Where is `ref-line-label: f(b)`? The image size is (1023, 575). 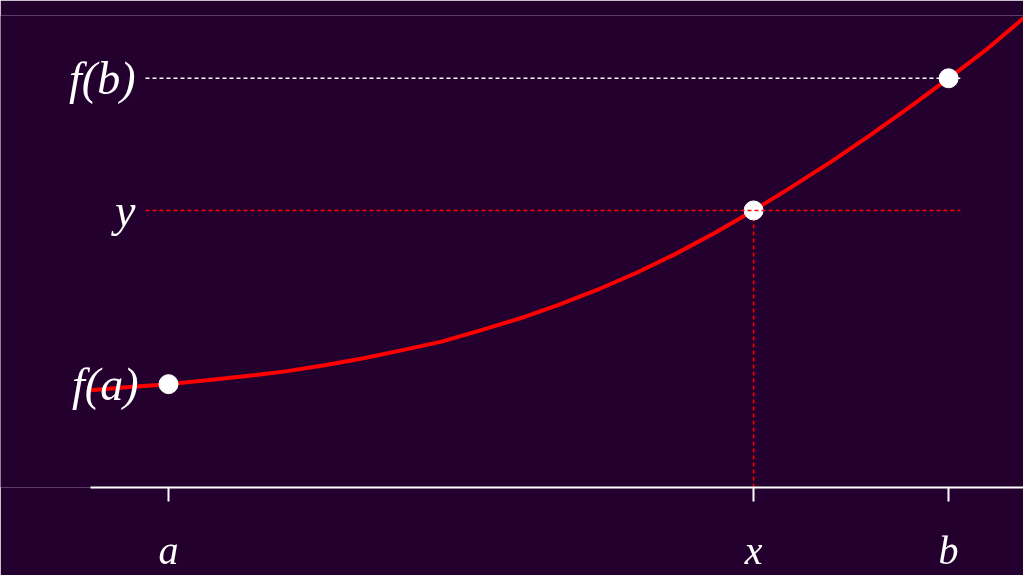
ref-line-label: f(b) is located at coordinates (102, 78).